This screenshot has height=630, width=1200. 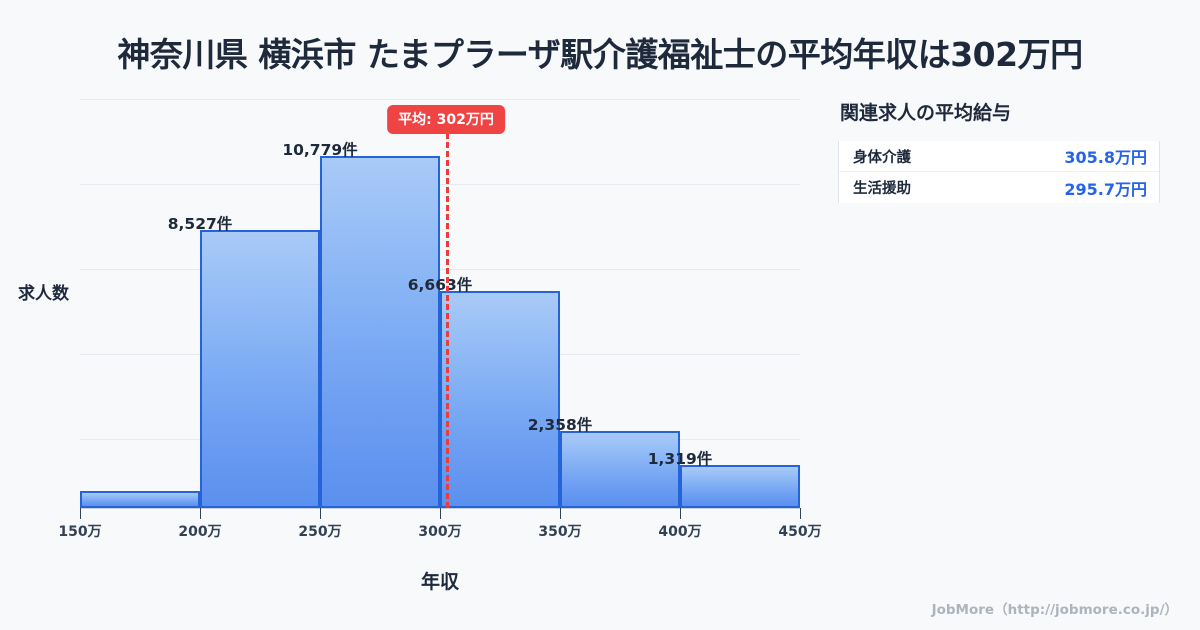 I want to click on x-tick-label-400: 400万, so click(x=680, y=532).